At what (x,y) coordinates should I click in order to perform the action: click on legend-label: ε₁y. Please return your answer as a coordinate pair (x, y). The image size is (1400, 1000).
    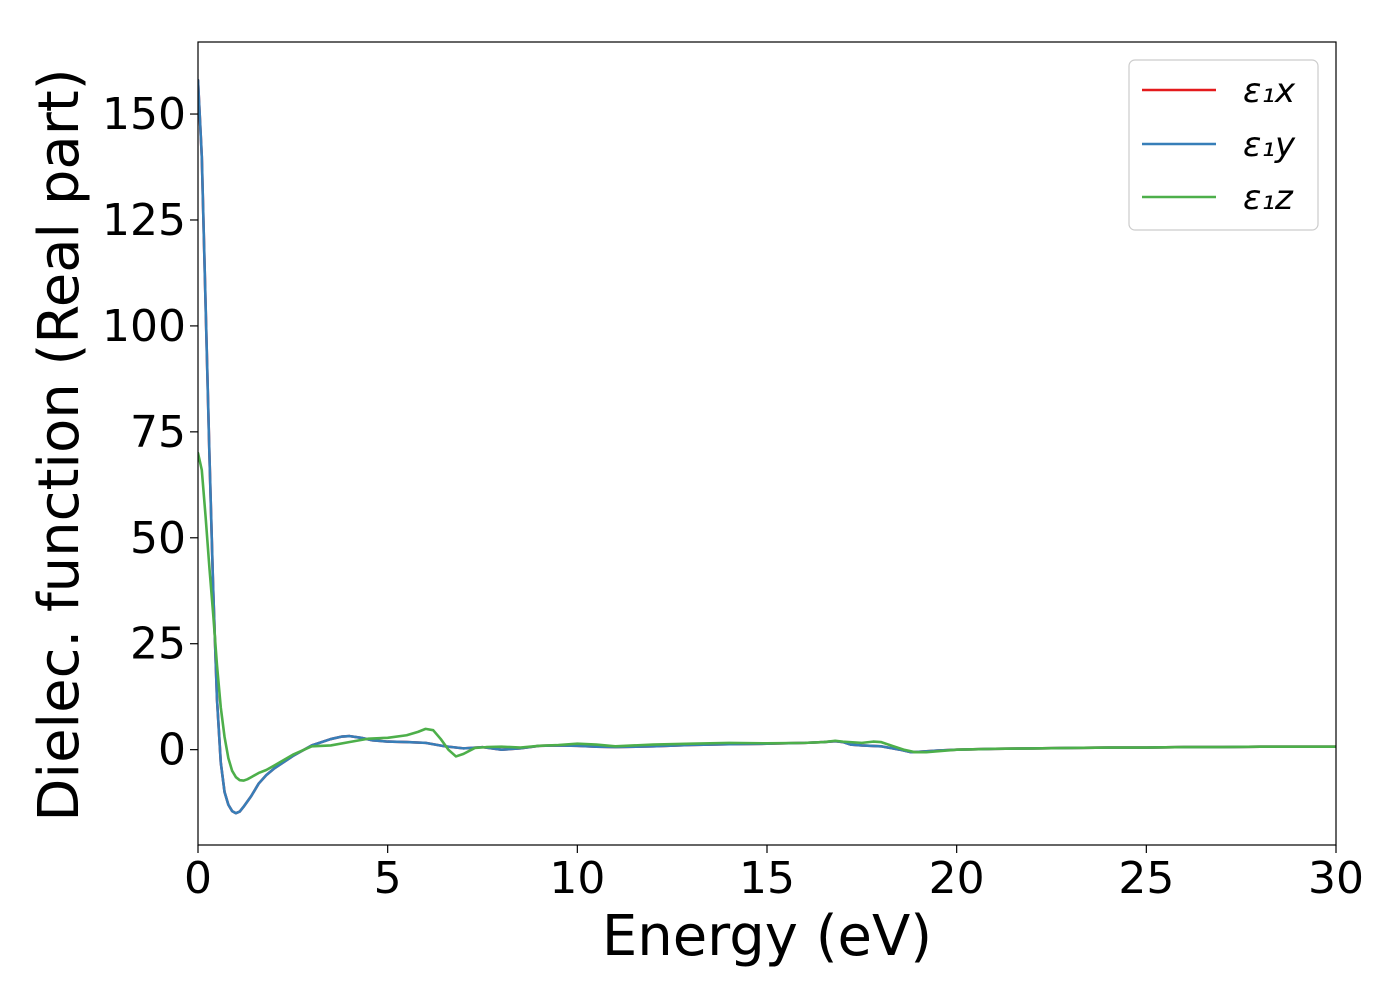
    Looking at the image, I should click on (1269, 145).